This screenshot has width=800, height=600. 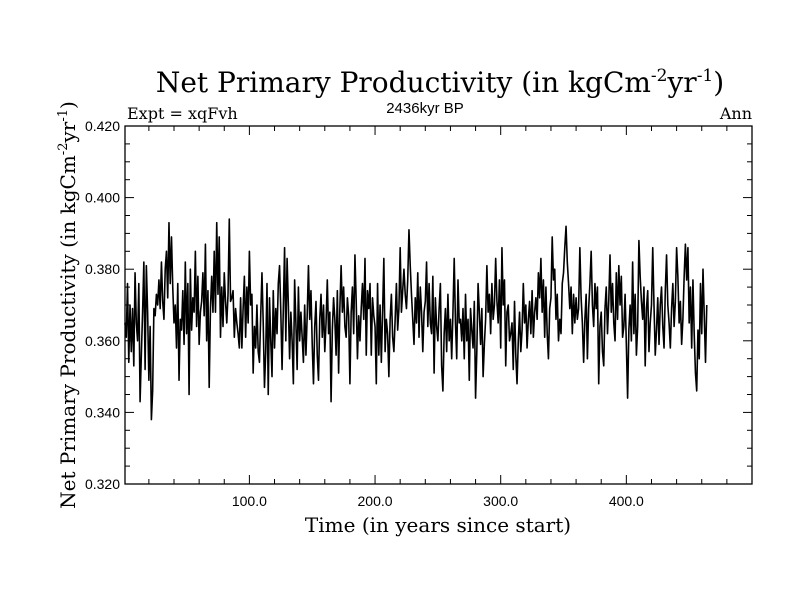 What do you see at coordinates (626, 501) in the screenshot?
I see `x-tick-label: 400.0` at bounding box center [626, 501].